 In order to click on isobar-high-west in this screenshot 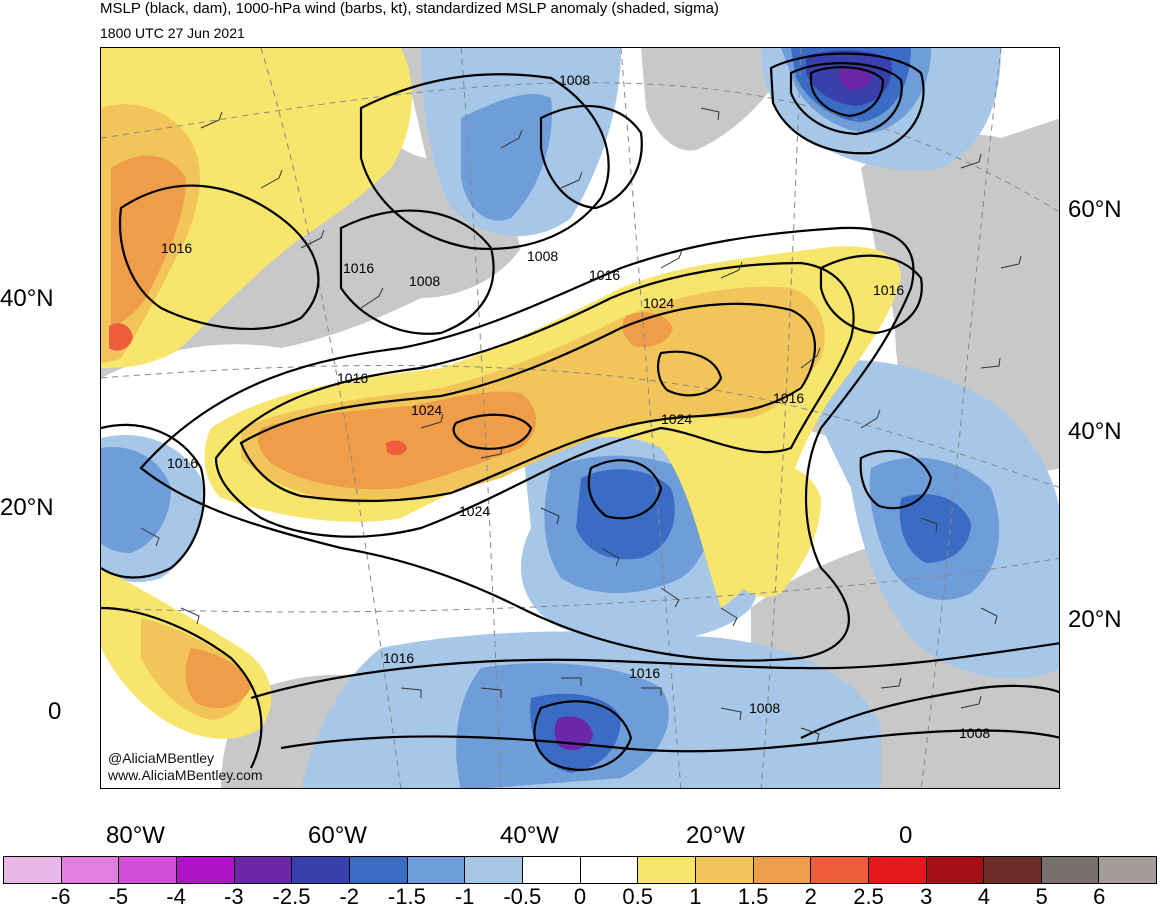, I will do `click(492, 431)`.